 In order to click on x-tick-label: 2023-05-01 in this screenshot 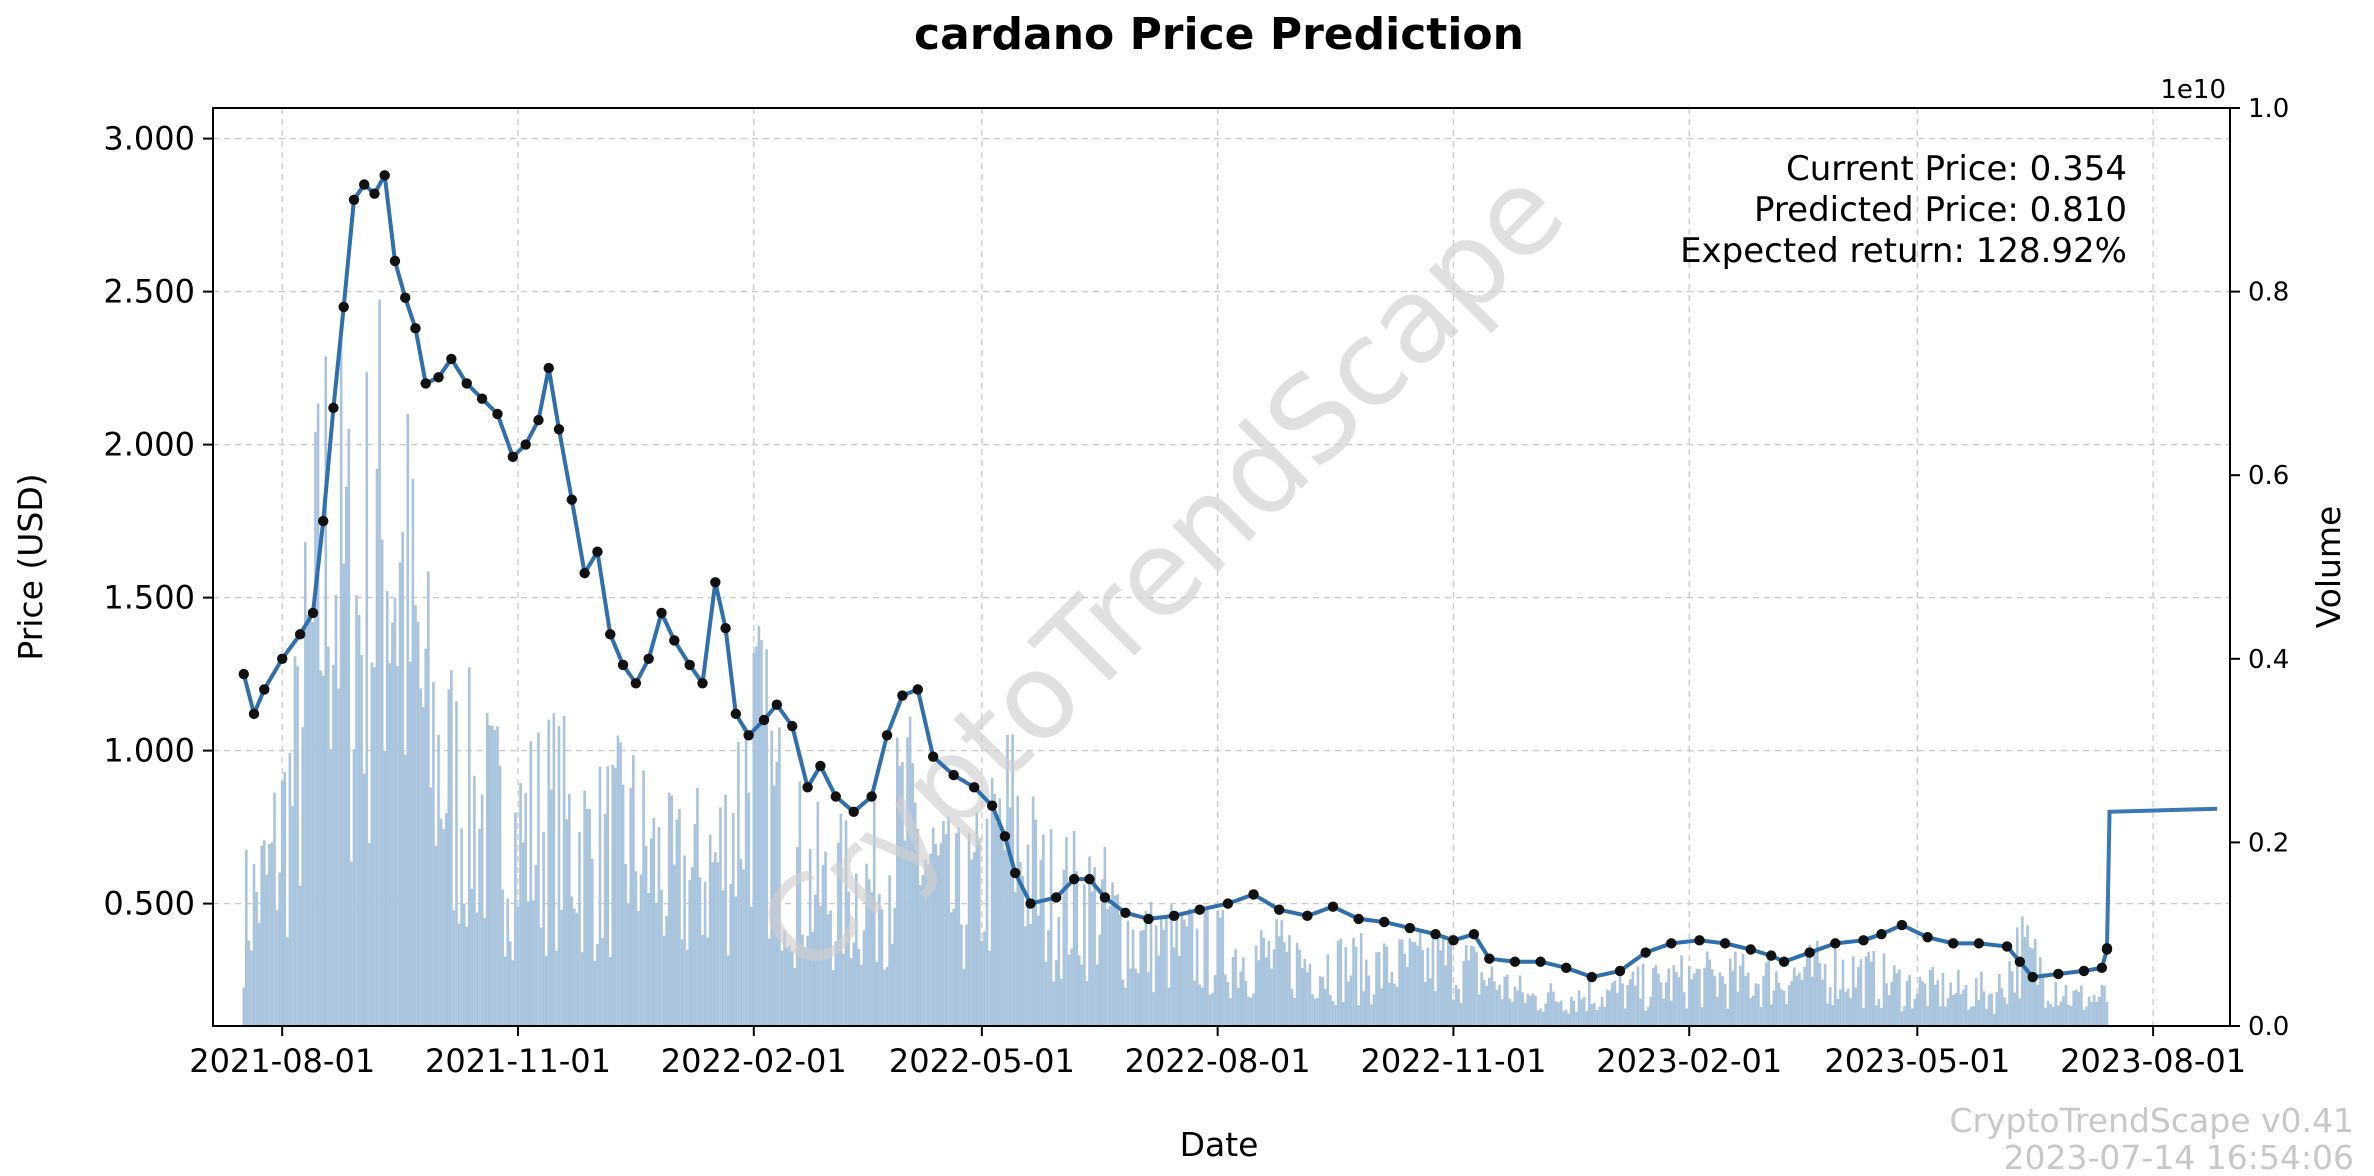, I will do `click(1917, 1061)`.